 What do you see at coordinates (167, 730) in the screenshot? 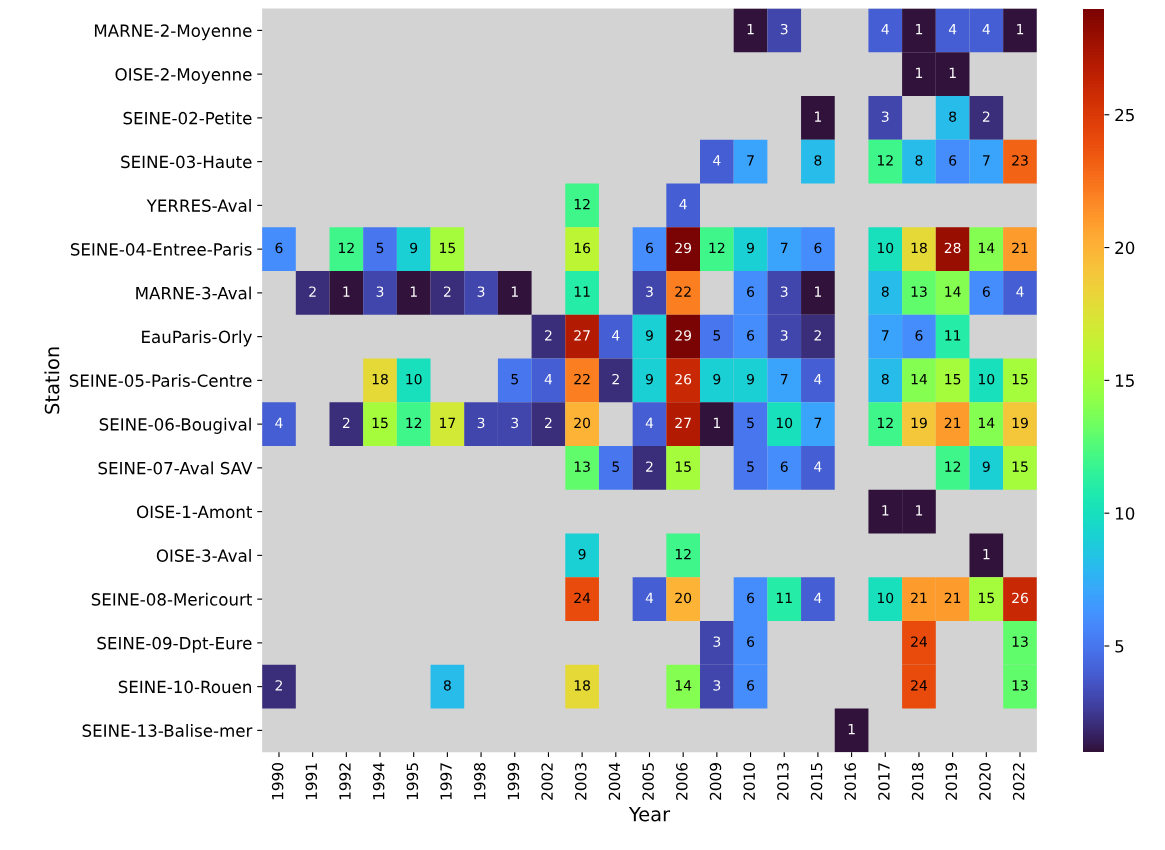
I see `y-tick-label: SEINE-13-Balise-mer` at bounding box center [167, 730].